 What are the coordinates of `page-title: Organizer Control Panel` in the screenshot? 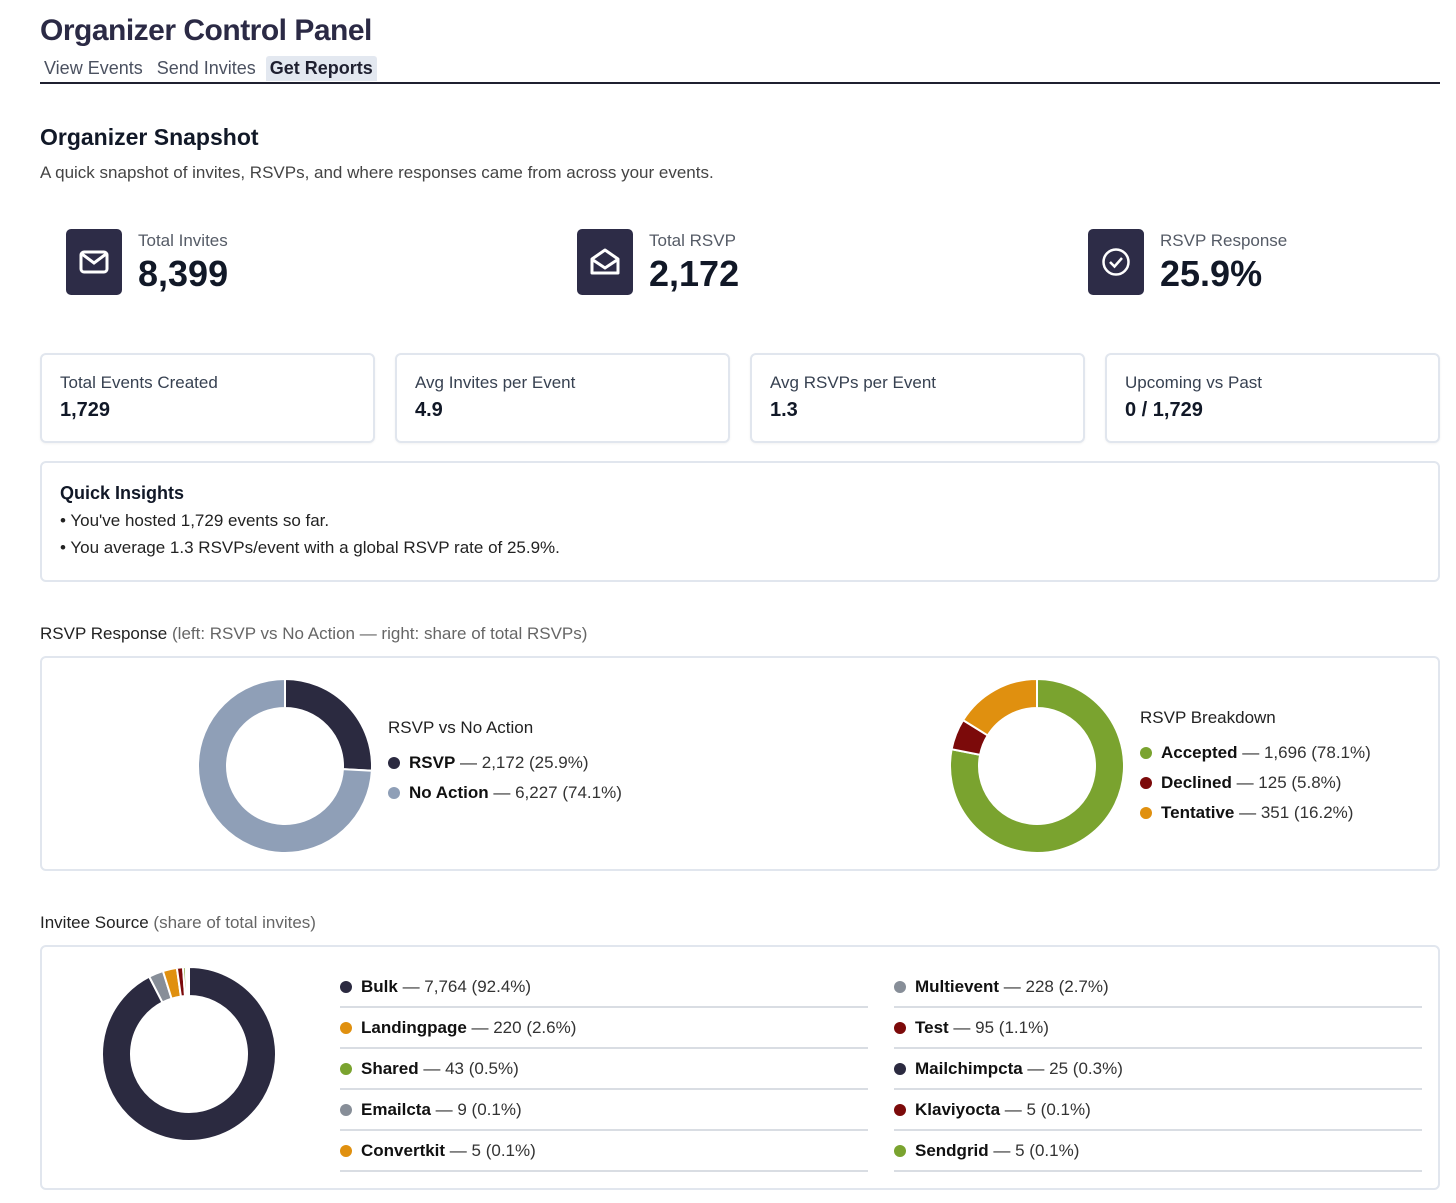 It's located at (206, 30).